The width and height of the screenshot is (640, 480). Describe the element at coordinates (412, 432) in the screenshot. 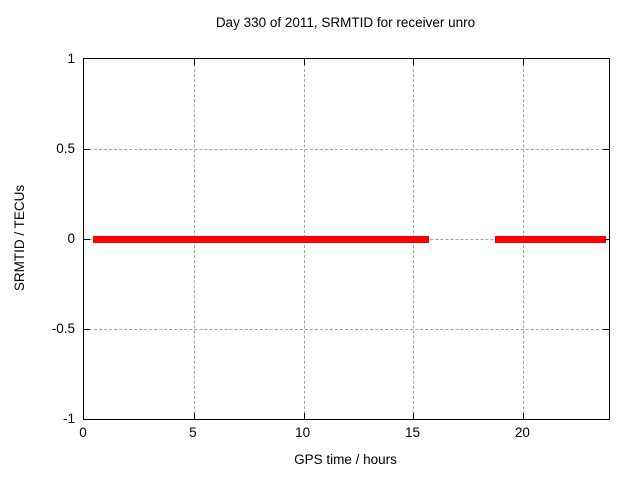

I see `x-tick-label-15: 15` at that location.